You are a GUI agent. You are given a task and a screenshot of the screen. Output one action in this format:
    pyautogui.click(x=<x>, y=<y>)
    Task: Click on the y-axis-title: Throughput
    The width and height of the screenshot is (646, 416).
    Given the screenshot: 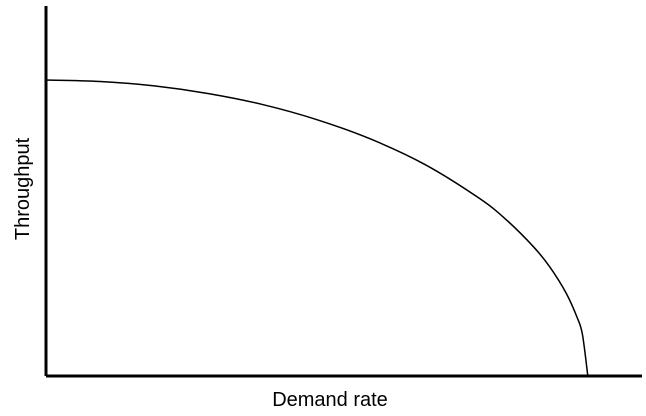 What is the action you would take?
    pyautogui.click(x=23, y=188)
    